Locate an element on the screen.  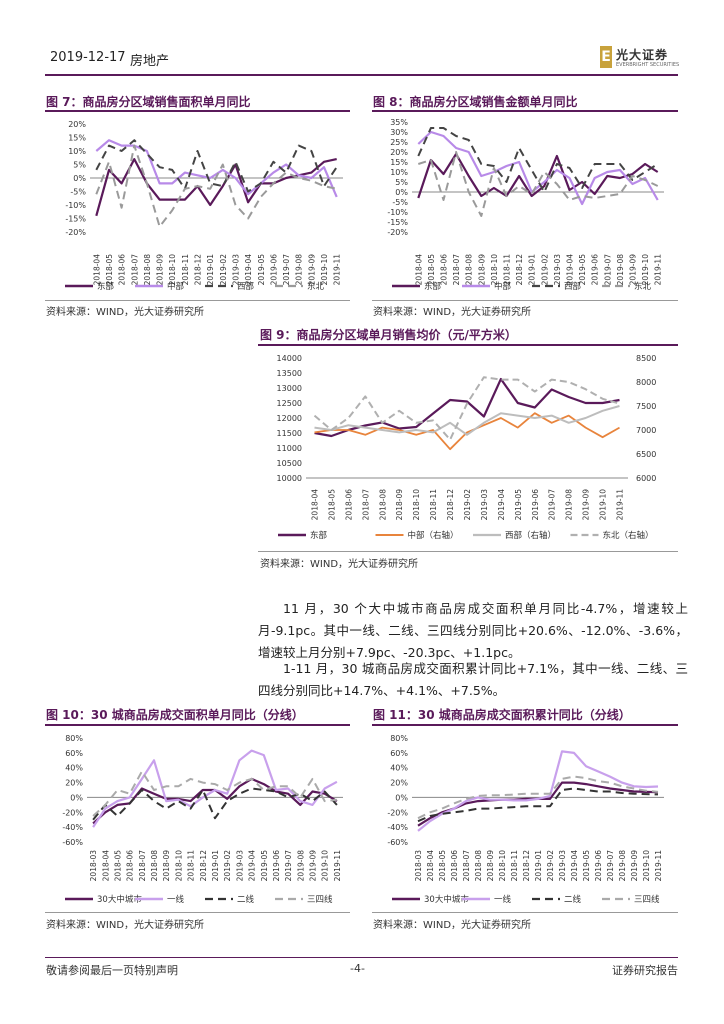
fig8-top-rule is located at coordinates (525, 111).